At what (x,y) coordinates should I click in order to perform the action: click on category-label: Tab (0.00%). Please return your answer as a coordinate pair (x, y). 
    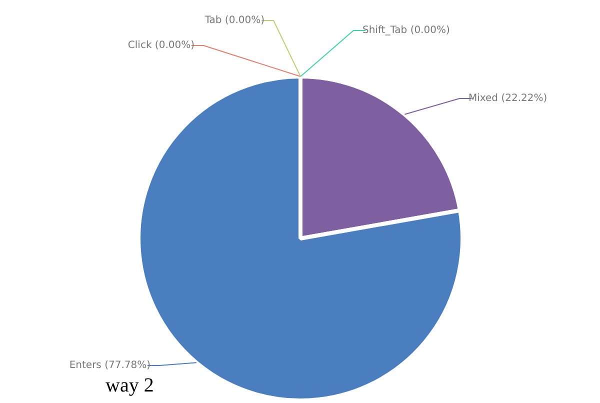
    Looking at the image, I should click on (234, 20).